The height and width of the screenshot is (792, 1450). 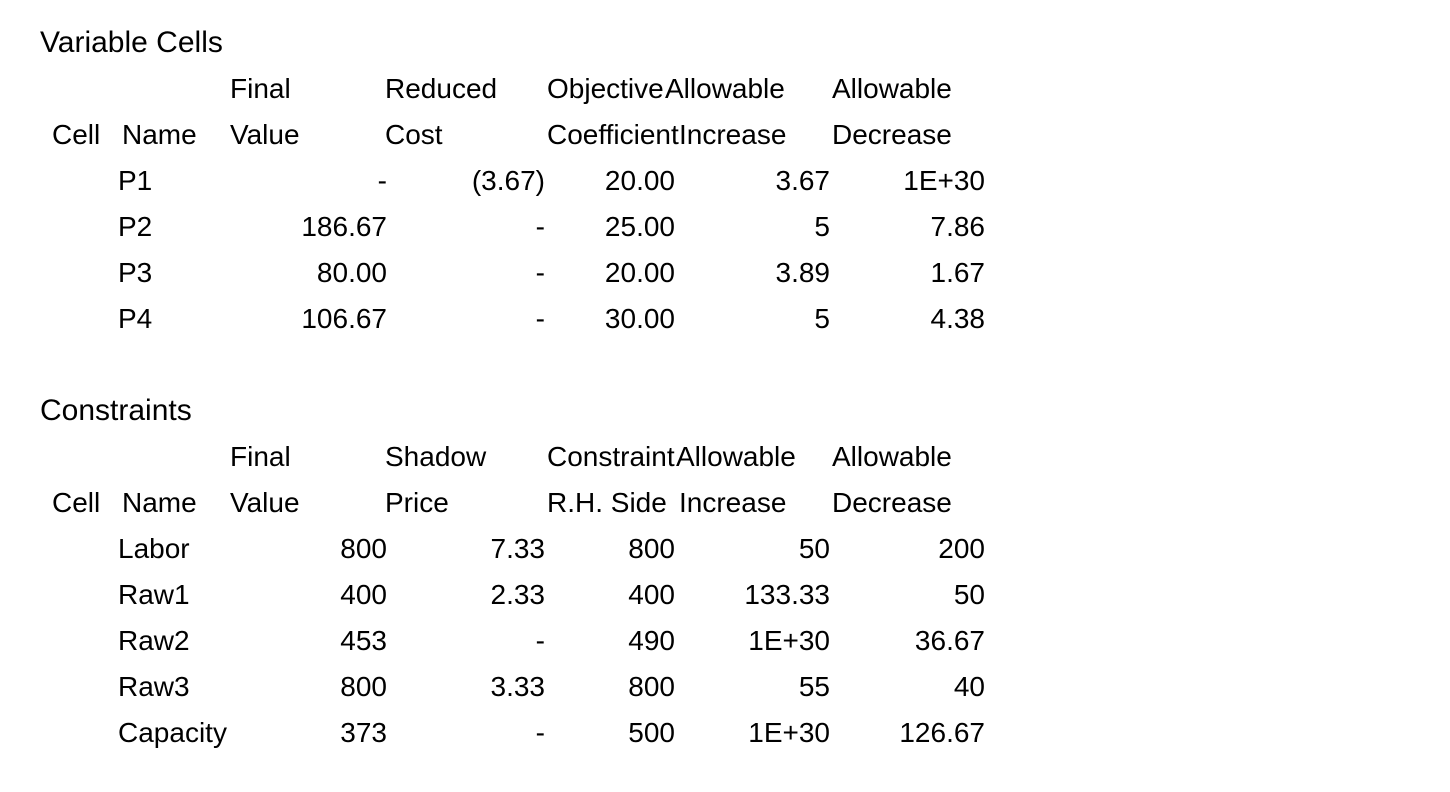 What do you see at coordinates (961, 548) in the screenshot?
I see `cell-allowable-decrease: 200` at bounding box center [961, 548].